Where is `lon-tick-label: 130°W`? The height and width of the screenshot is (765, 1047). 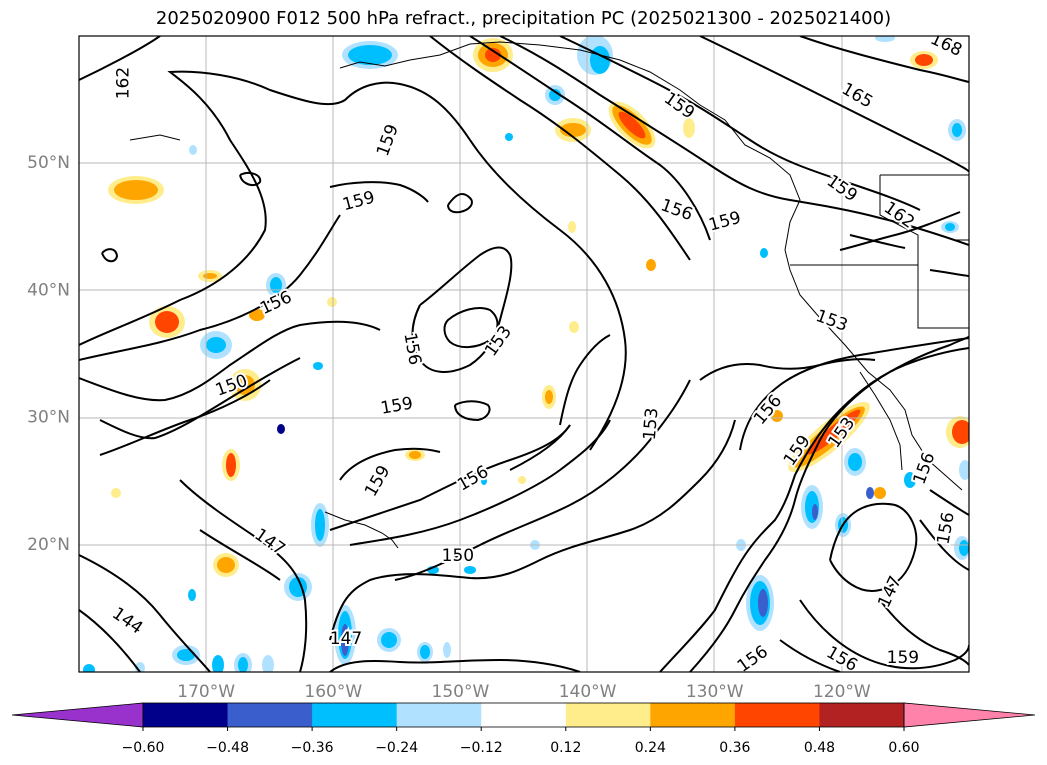
lon-tick-label: 130°W is located at coordinates (715, 692).